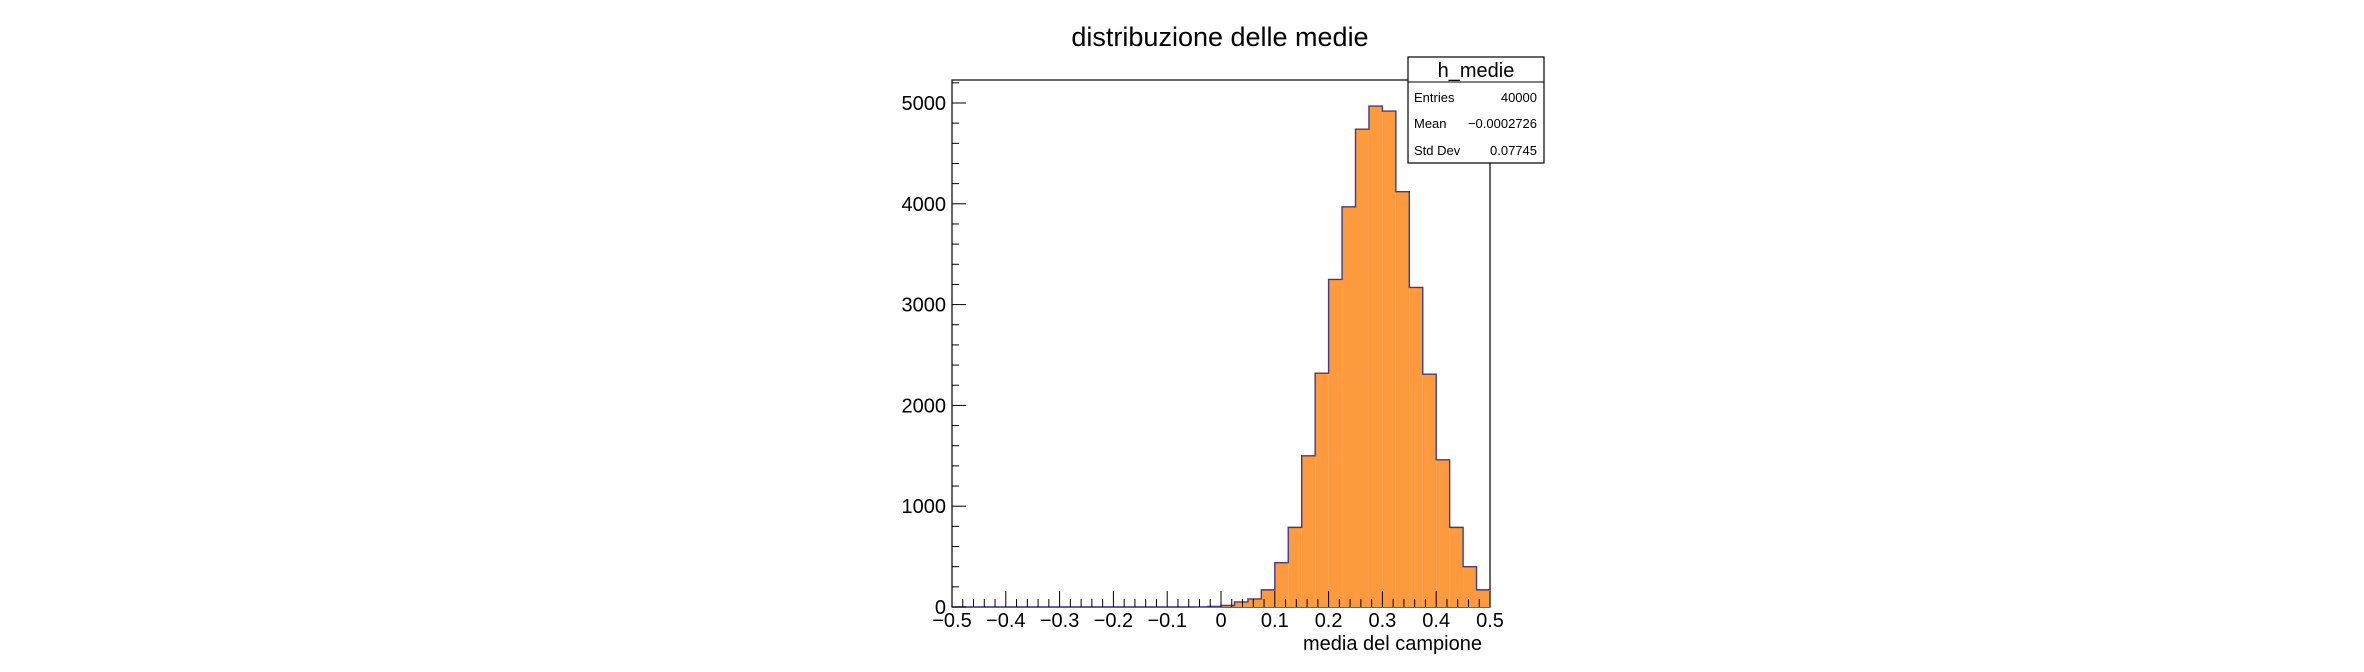  Describe the element at coordinates (1059, 621) in the screenshot. I see `x-tick-label: −0.3` at that location.